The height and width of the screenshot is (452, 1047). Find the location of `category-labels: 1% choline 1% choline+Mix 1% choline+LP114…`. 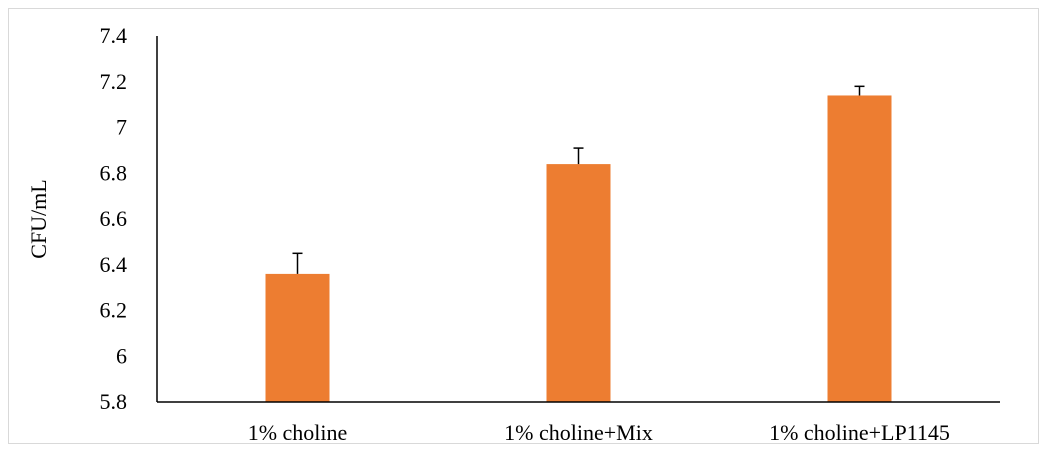

category-labels: 1% choline 1% choline+Mix 1% choline+LP114… is located at coordinates (599, 432).